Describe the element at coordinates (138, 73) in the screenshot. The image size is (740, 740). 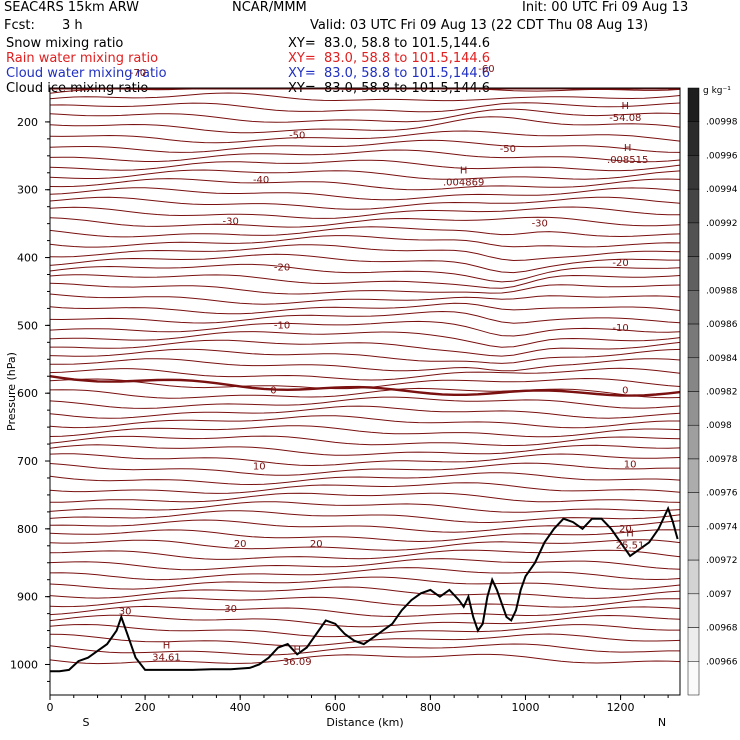
I see `contour-label: -70` at that location.